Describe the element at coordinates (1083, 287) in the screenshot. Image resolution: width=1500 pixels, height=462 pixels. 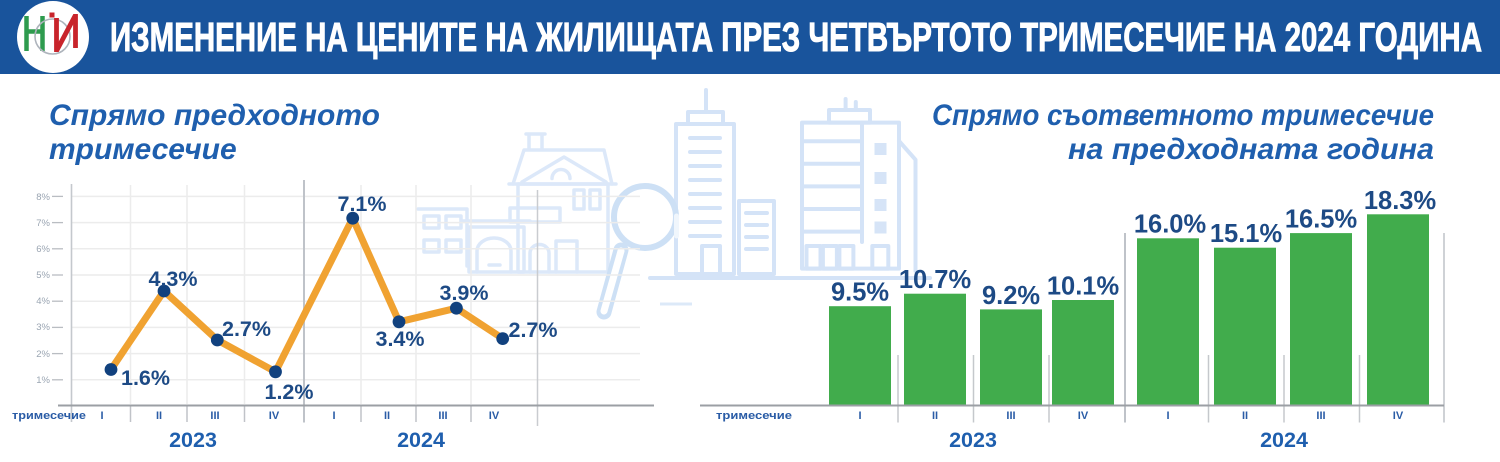
I see `svg-text: 10.1%` at that location.